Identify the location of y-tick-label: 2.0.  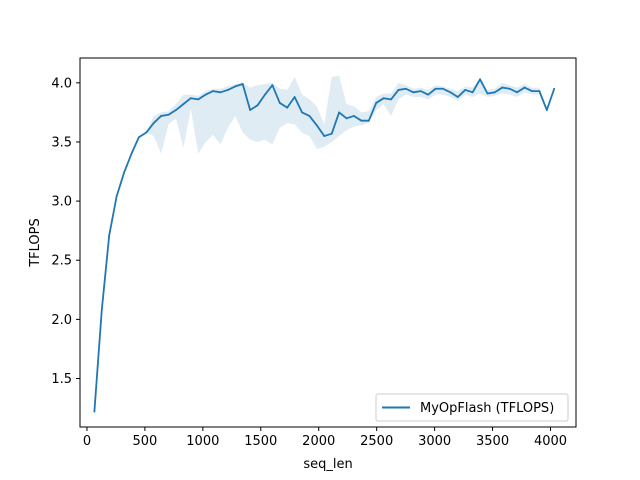
(61, 320).